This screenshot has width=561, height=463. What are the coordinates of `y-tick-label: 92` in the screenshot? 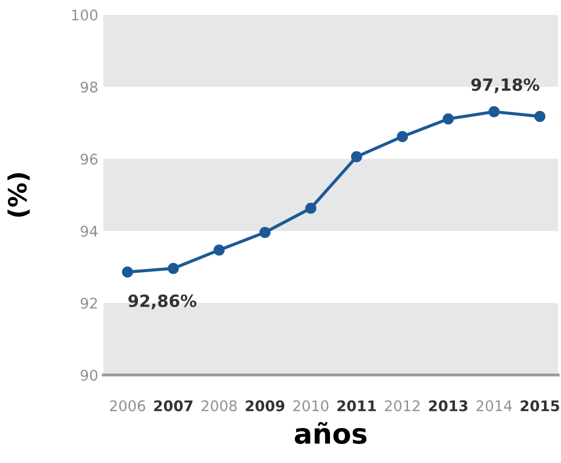 It's located at (88, 303).